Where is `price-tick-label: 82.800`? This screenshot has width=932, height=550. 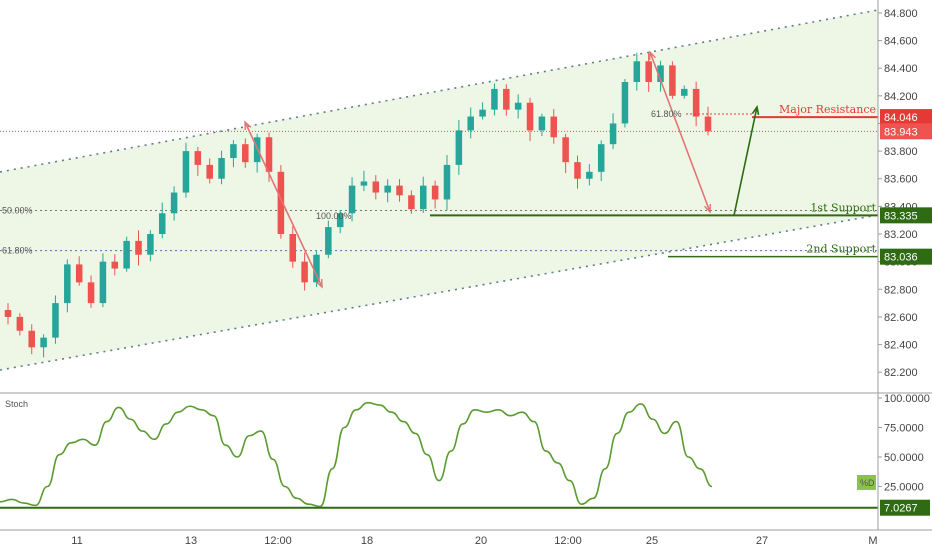
price-tick-label: 82.800 is located at coordinates (901, 290).